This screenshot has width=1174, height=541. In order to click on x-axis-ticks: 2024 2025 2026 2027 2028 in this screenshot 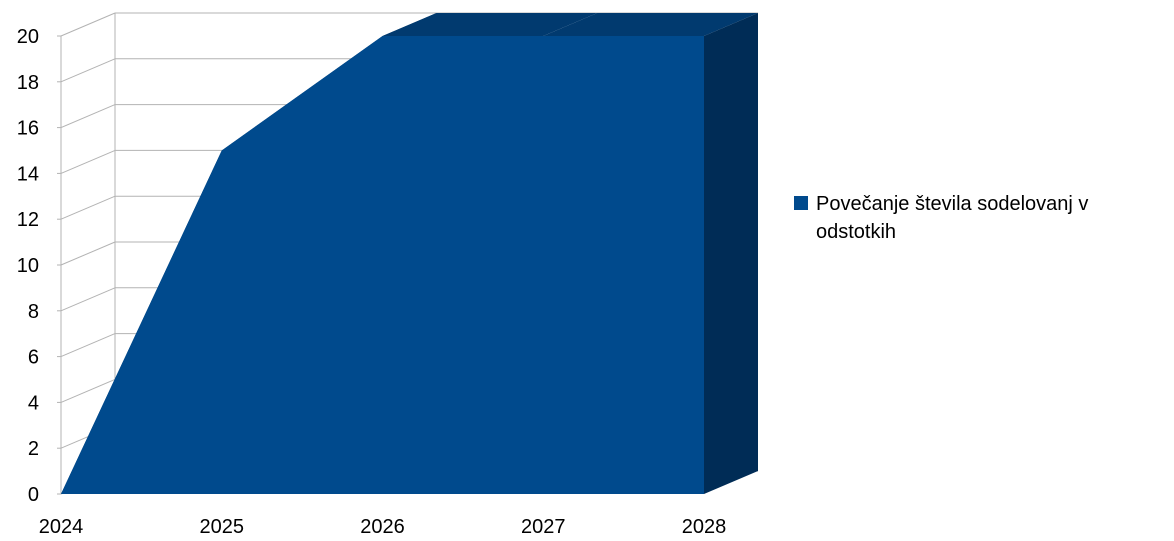, I will do `click(383, 527)`.